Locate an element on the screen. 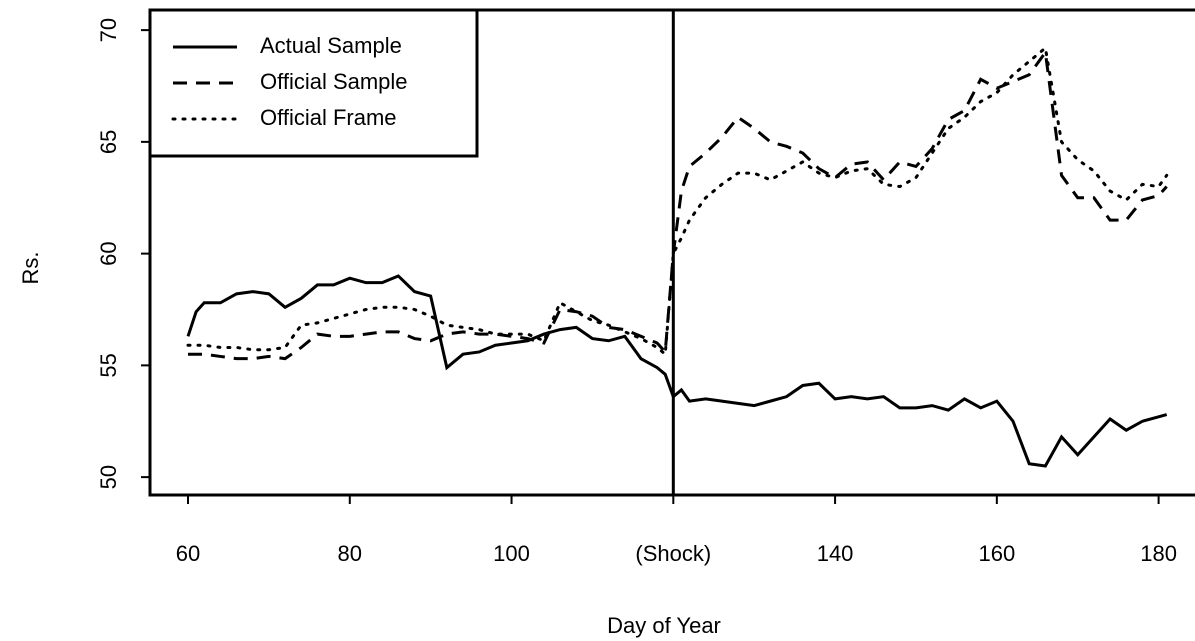 The width and height of the screenshot is (1195, 641). y-tick-label: 70 is located at coordinates (108, 30).